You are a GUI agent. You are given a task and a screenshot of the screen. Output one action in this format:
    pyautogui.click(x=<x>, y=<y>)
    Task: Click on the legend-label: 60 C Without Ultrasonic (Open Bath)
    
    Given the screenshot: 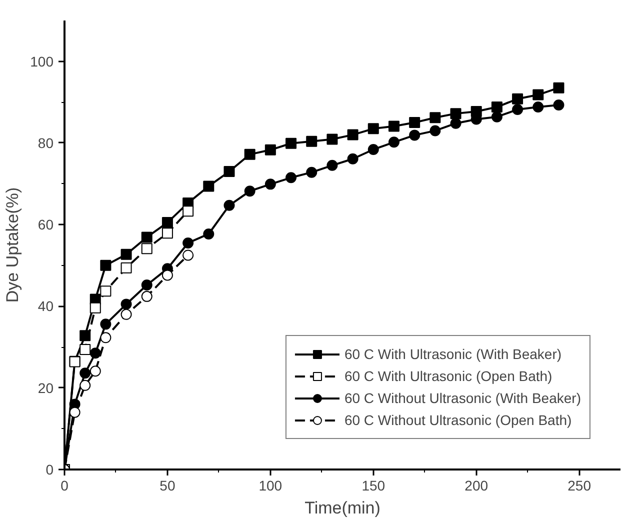 What is the action you would take?
    pyautogui.click(x=458, y=420)
    